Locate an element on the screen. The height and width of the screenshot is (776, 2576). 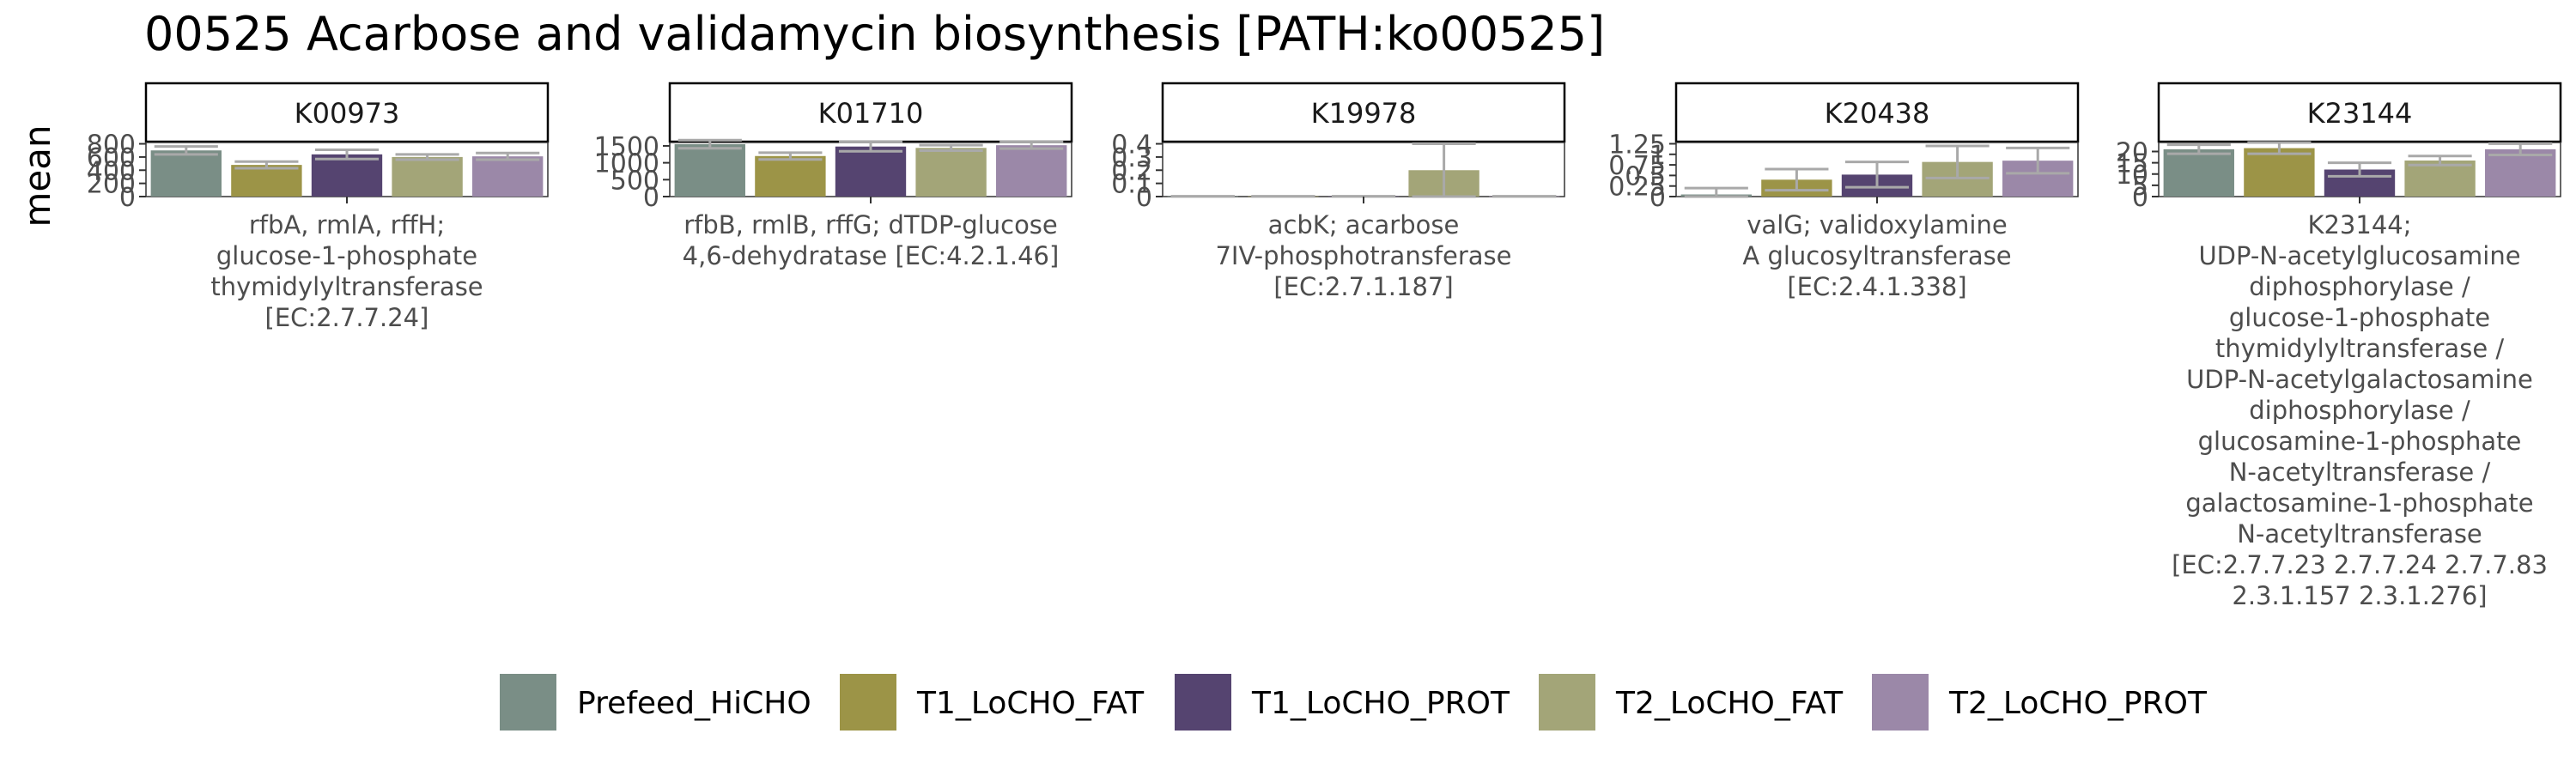
x-tick-label: 2.3.1.157 2.3.1.276] is located at coordinates (2360, 596).